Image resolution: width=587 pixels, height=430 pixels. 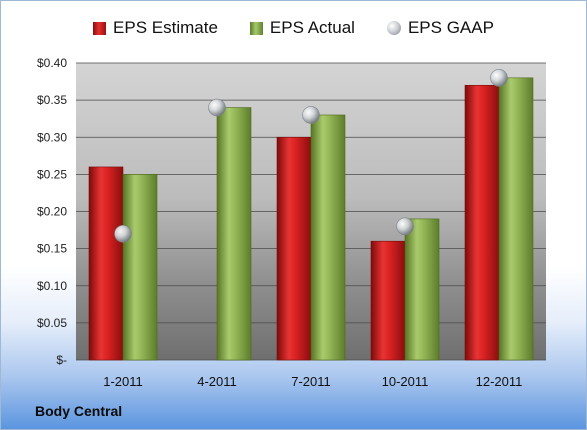 I want to click on x-tick-label: 4-2011, so click(x=217, y=381).